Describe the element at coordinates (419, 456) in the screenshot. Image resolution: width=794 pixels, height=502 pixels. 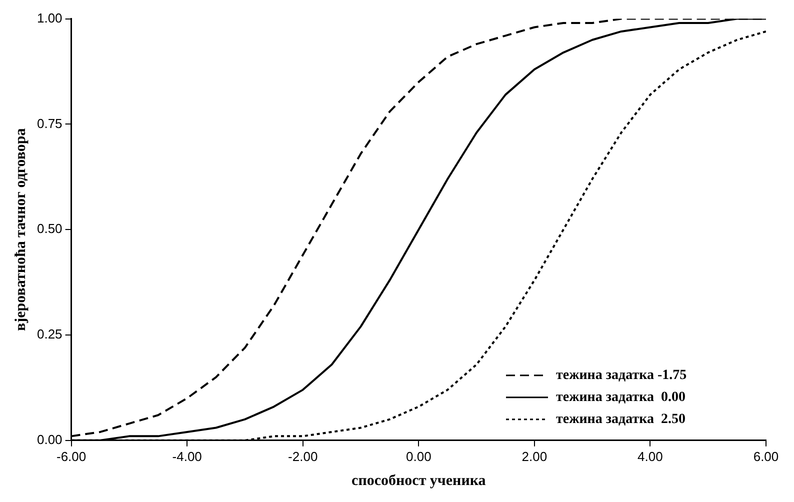
I see `x-tick-label: 0.00` at that location.